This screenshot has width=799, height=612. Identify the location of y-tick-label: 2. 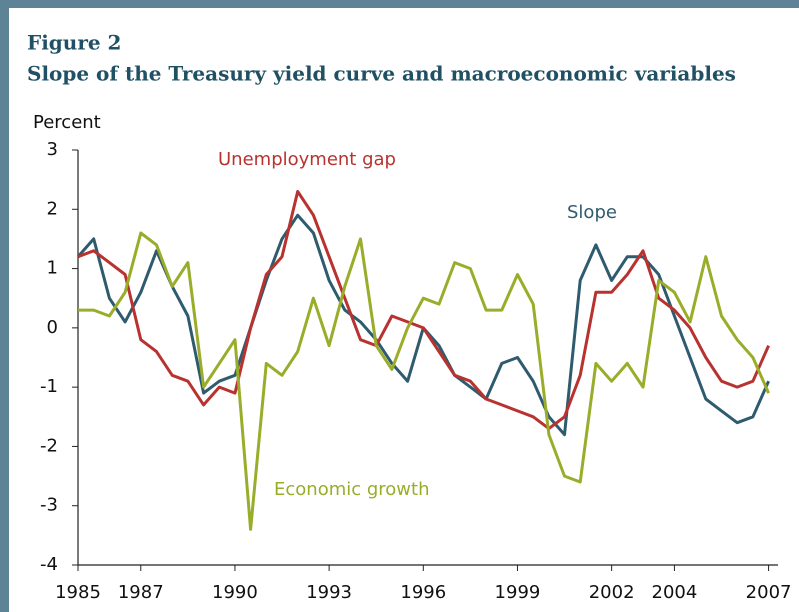
(52, 208).